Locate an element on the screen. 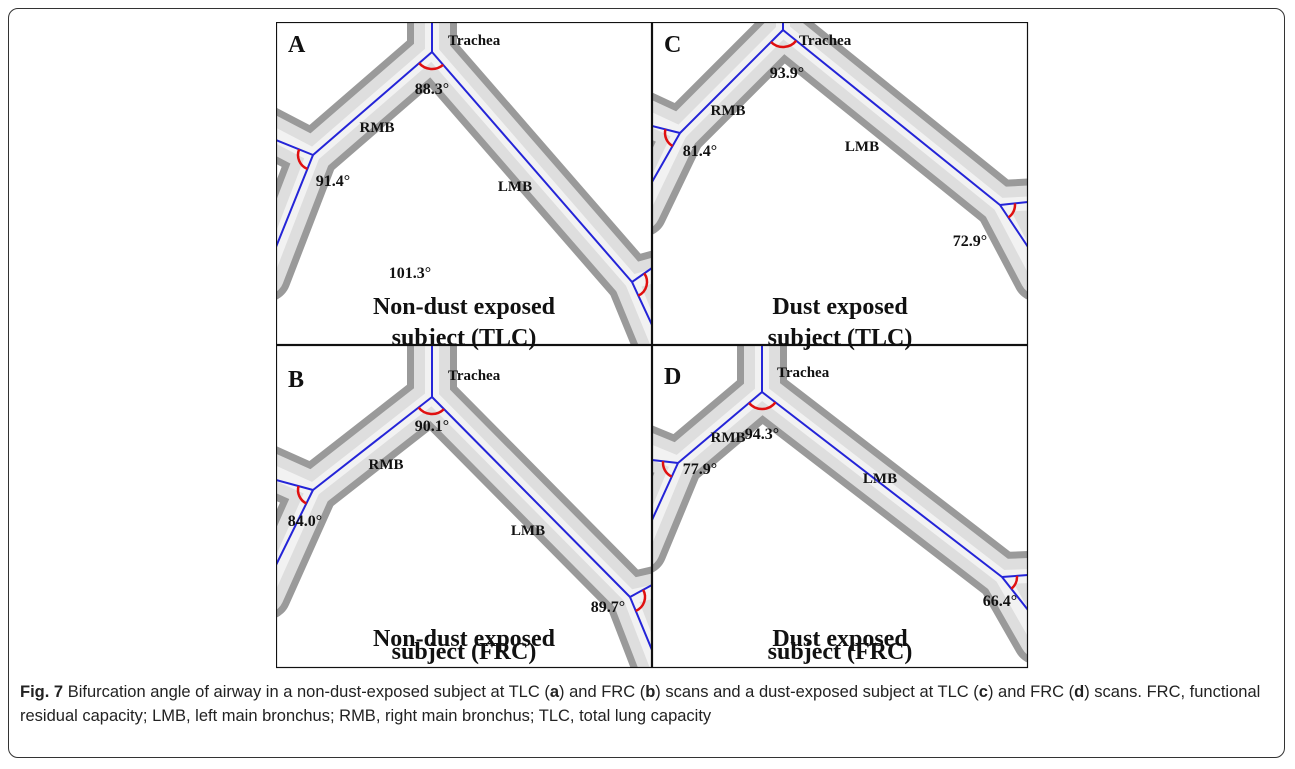 This screenshot has width=1295, height=769. panel-letter: B is located at coordinates (296, 380).